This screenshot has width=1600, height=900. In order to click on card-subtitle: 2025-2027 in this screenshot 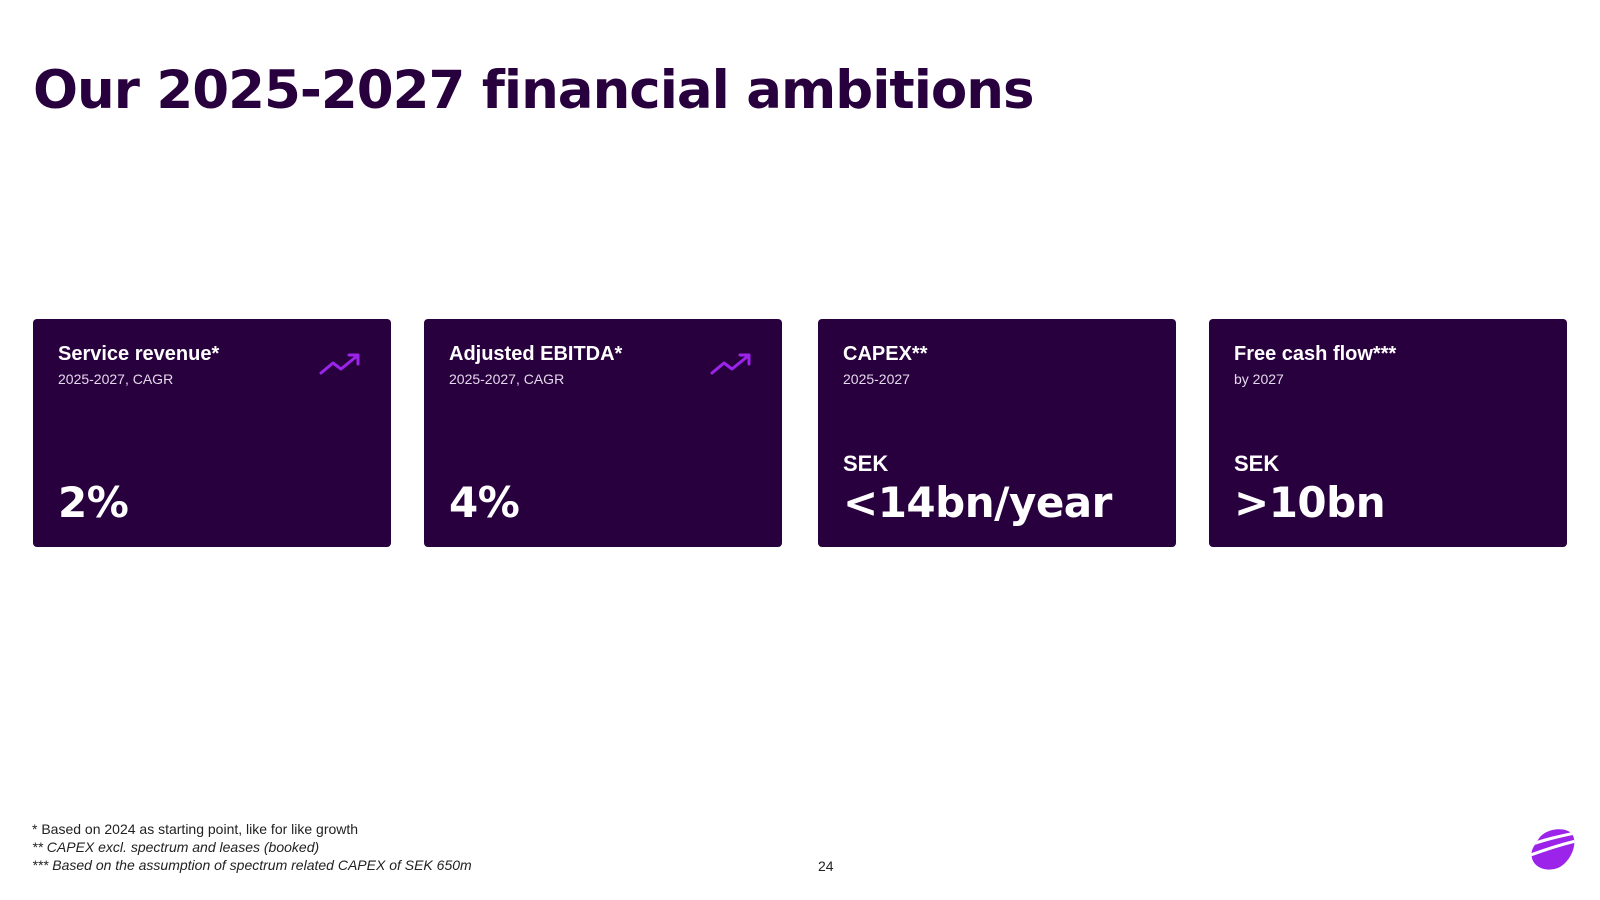, I will do `click(876, 379)`.